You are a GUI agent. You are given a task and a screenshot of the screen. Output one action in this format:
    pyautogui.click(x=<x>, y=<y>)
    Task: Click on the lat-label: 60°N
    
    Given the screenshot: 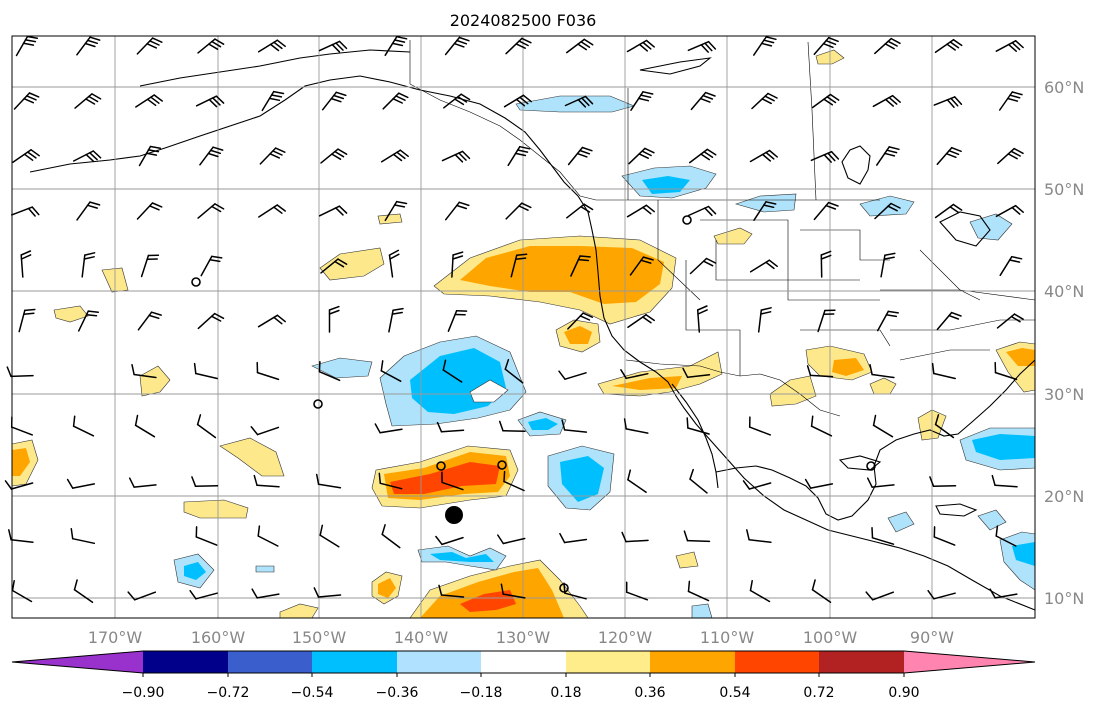 What is the action you would take?
    pyautogui.click(x=1064, y=87)
    